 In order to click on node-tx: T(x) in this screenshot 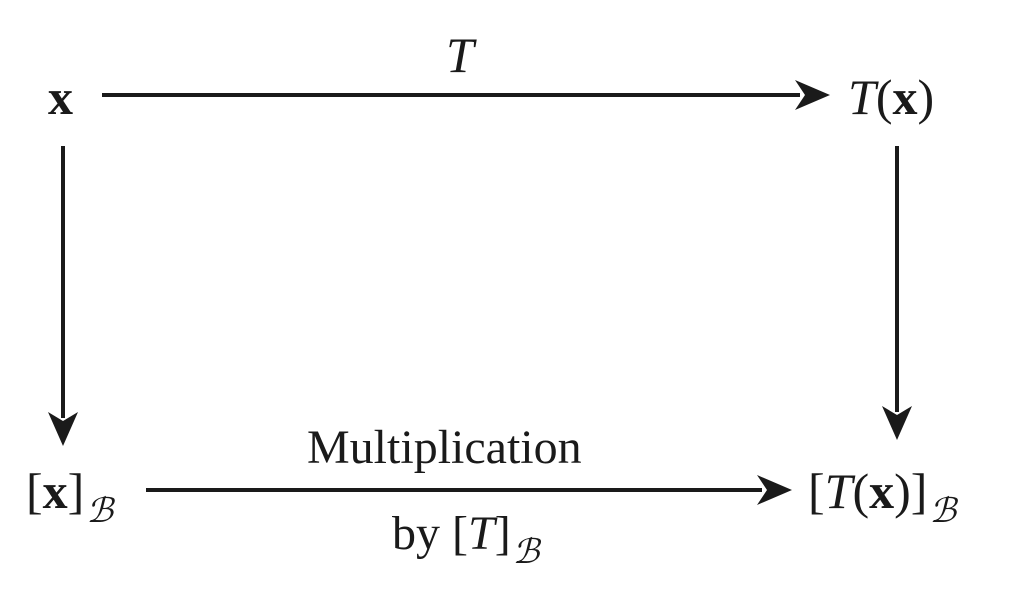, I will do `click(891, 97)`.